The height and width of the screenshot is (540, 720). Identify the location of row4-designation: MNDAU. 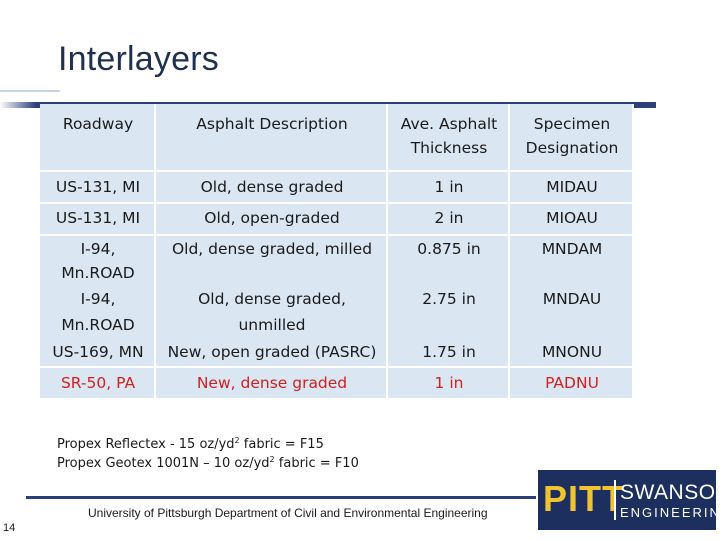
(572, 299).